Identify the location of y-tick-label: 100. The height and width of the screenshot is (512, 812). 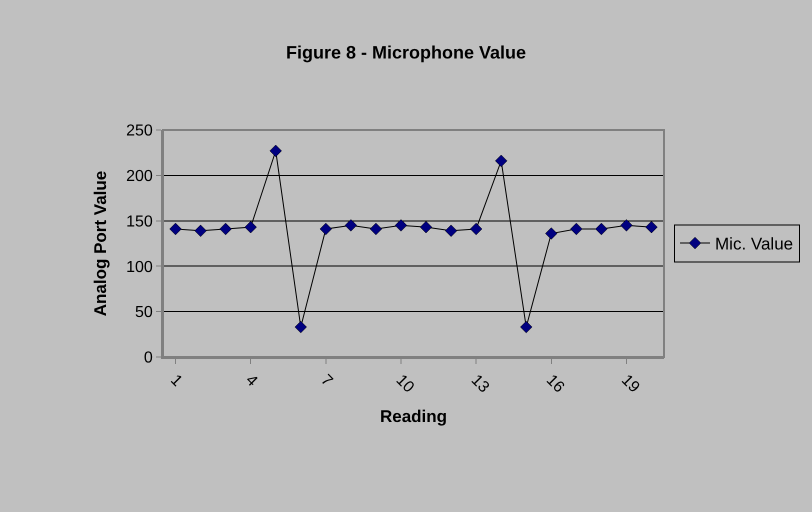
(139, 267).